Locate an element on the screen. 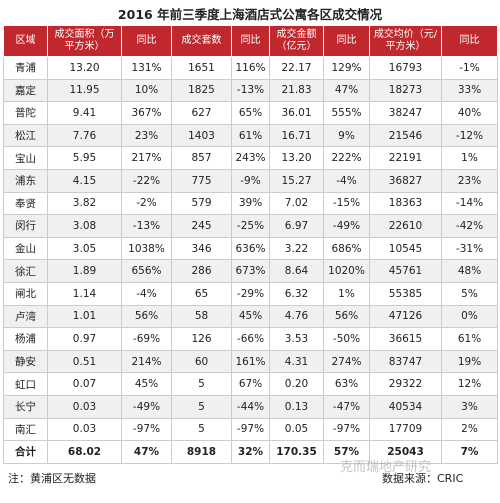  table-cell: 36615 is located at coordinates (405, 339).